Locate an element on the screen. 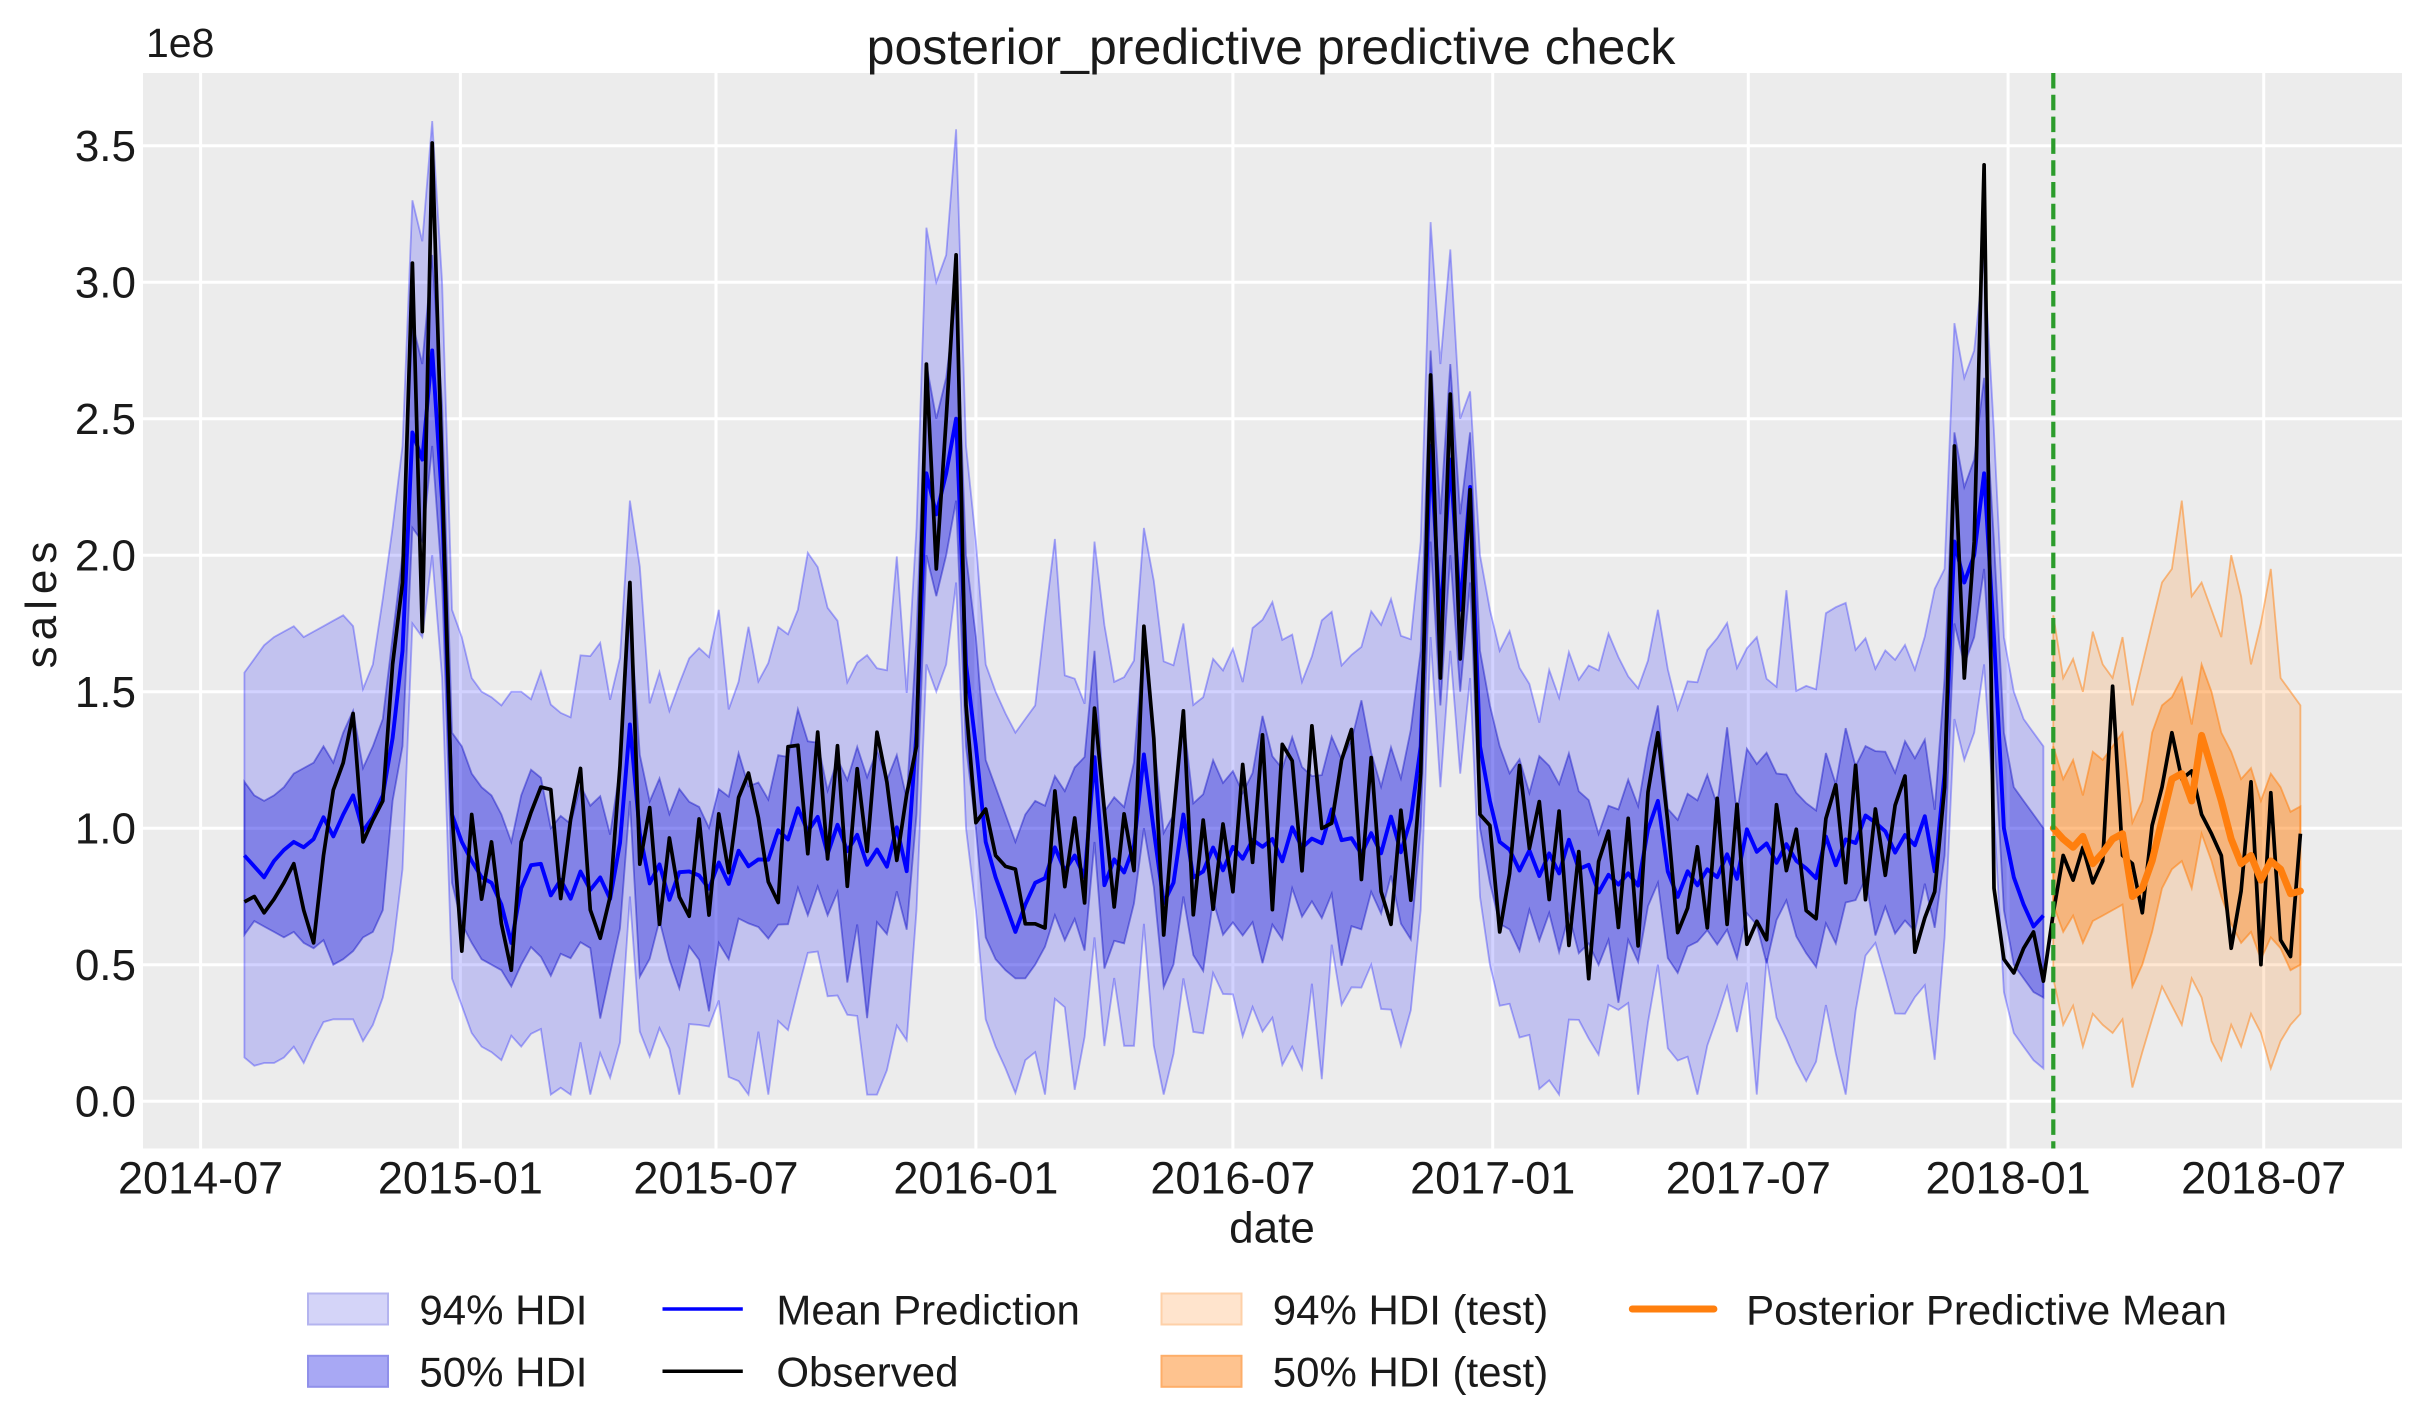 The image size is (2423, 1428). svg-text: 2016-07 is located at coordinates (1232, 1178).